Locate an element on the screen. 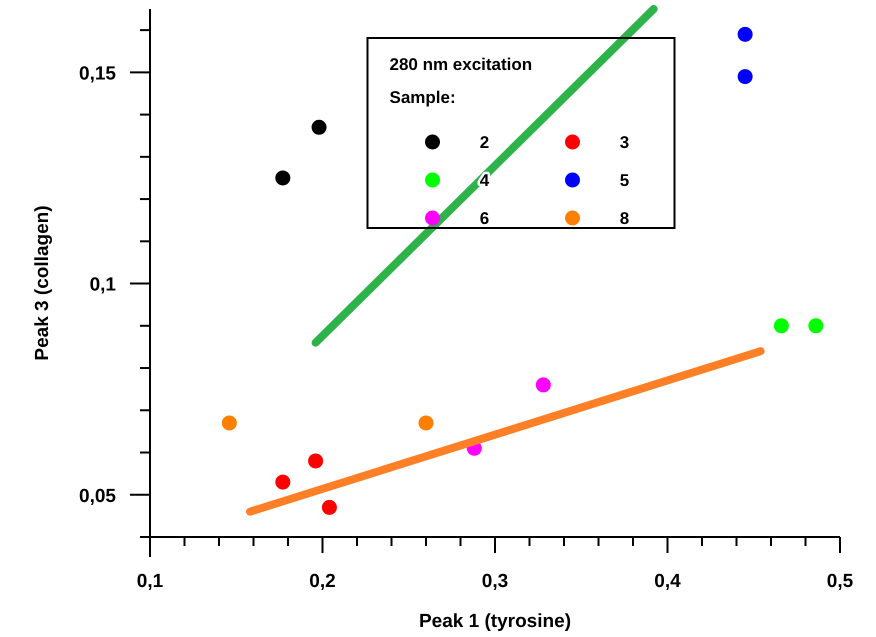 The image size is (876, 637). x-tick-label: 0,2 is located at coordinates (322, 581).